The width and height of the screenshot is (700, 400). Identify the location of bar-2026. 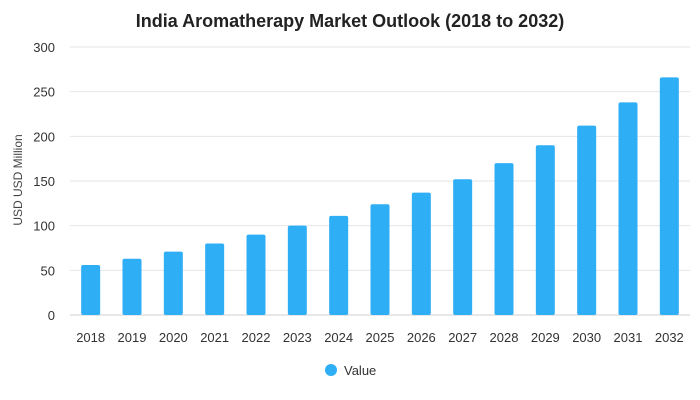
(421, 253).